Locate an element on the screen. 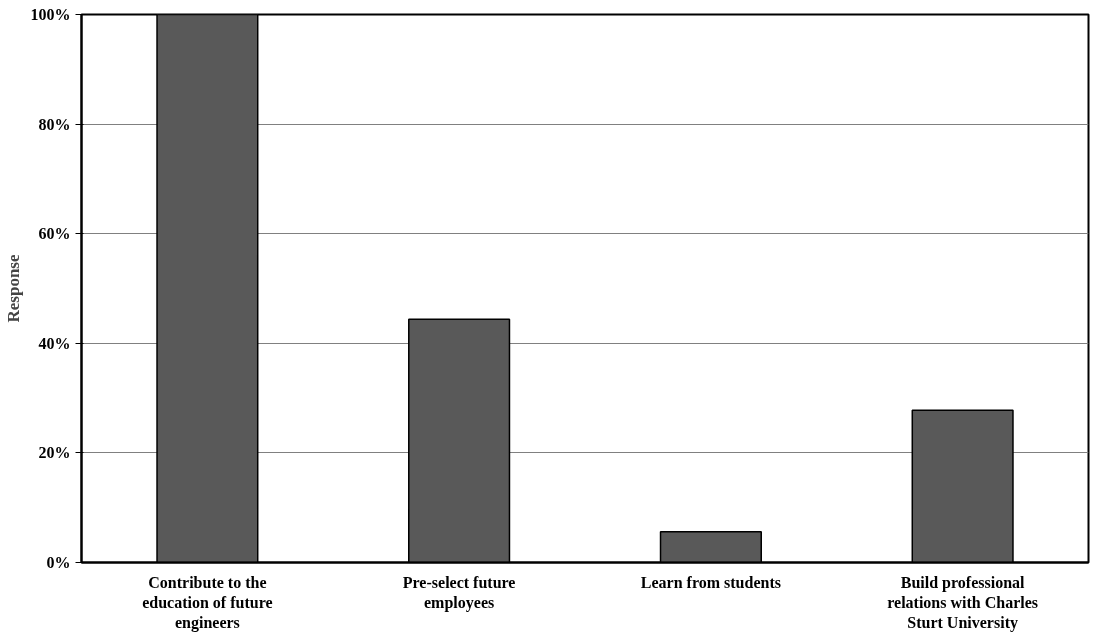 The width and height of the screenshot is (1093, 637). y-tick-label: 100% is located at coordinates (50, 14).